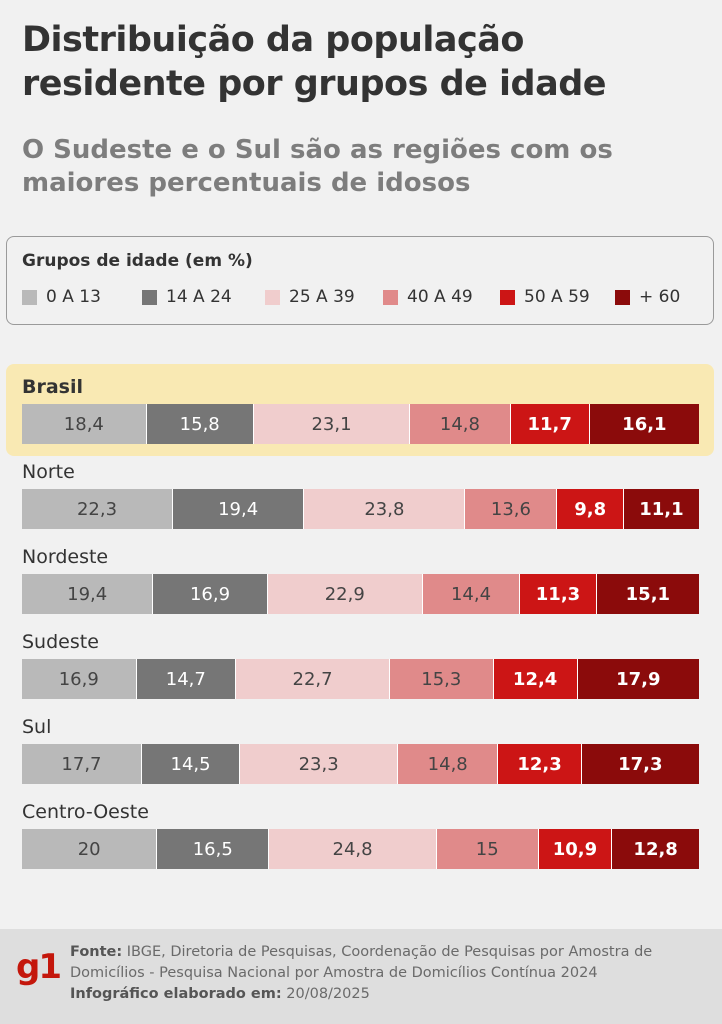 This screenshot has width=722, height=1024. Describe the element at coordinates (97, 509) in the screenshot. I see `bar-segment: 22,3` at that location.